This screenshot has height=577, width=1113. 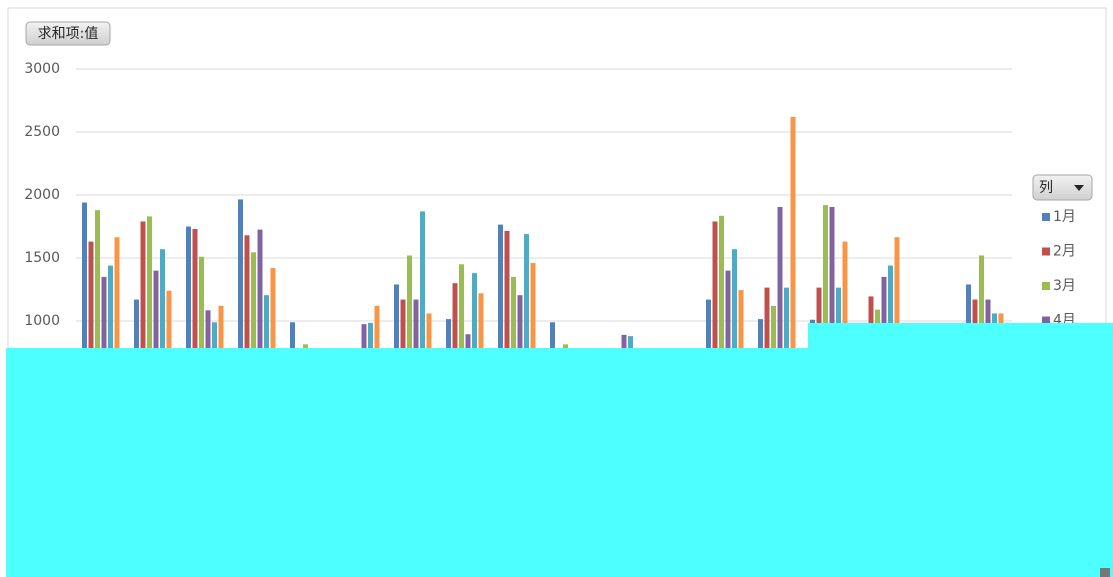 What do you see at coordinates (1079, 188) in the screenshot?
I see `dropdown-arrow` at bounding box center [1079, 188].